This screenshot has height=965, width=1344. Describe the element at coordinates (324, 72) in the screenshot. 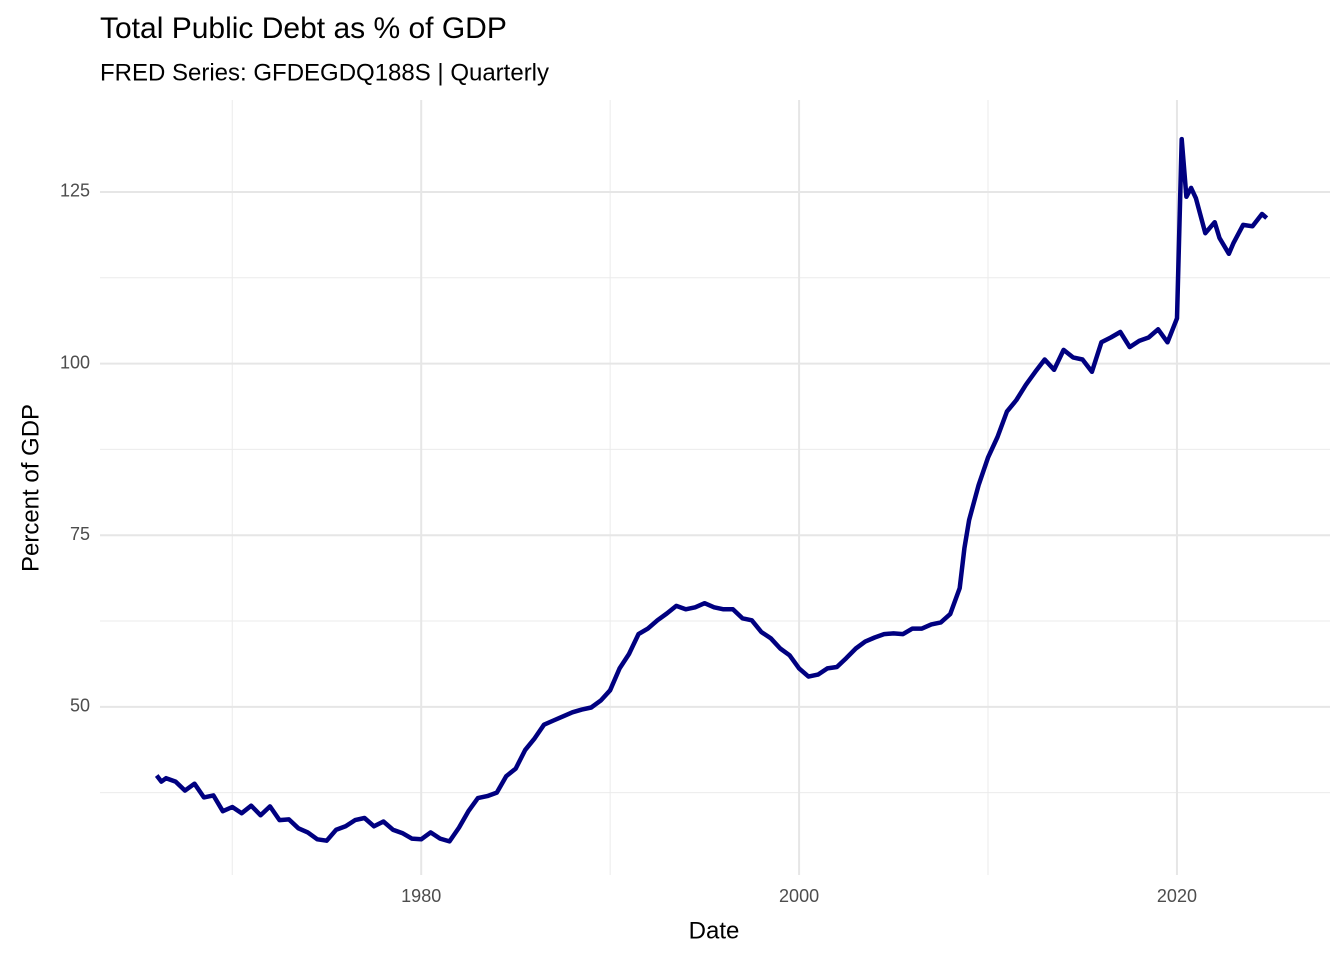

I see `chart-subtitle: FRED Series: GFDEGDQ188S | Quarterly` at that location.